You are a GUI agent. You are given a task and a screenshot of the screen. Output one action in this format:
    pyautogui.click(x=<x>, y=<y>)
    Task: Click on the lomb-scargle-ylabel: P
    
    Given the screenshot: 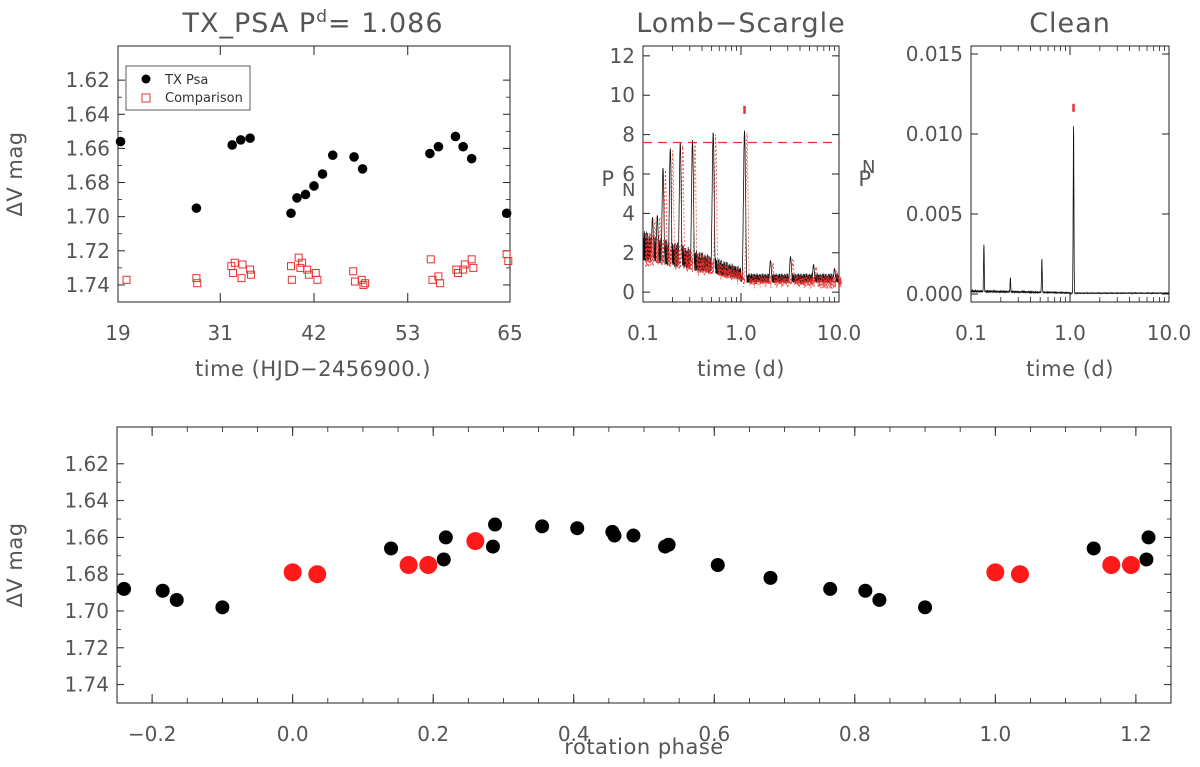 What is the action you would take?
    pyautogui.click(x=607, y=179)
    